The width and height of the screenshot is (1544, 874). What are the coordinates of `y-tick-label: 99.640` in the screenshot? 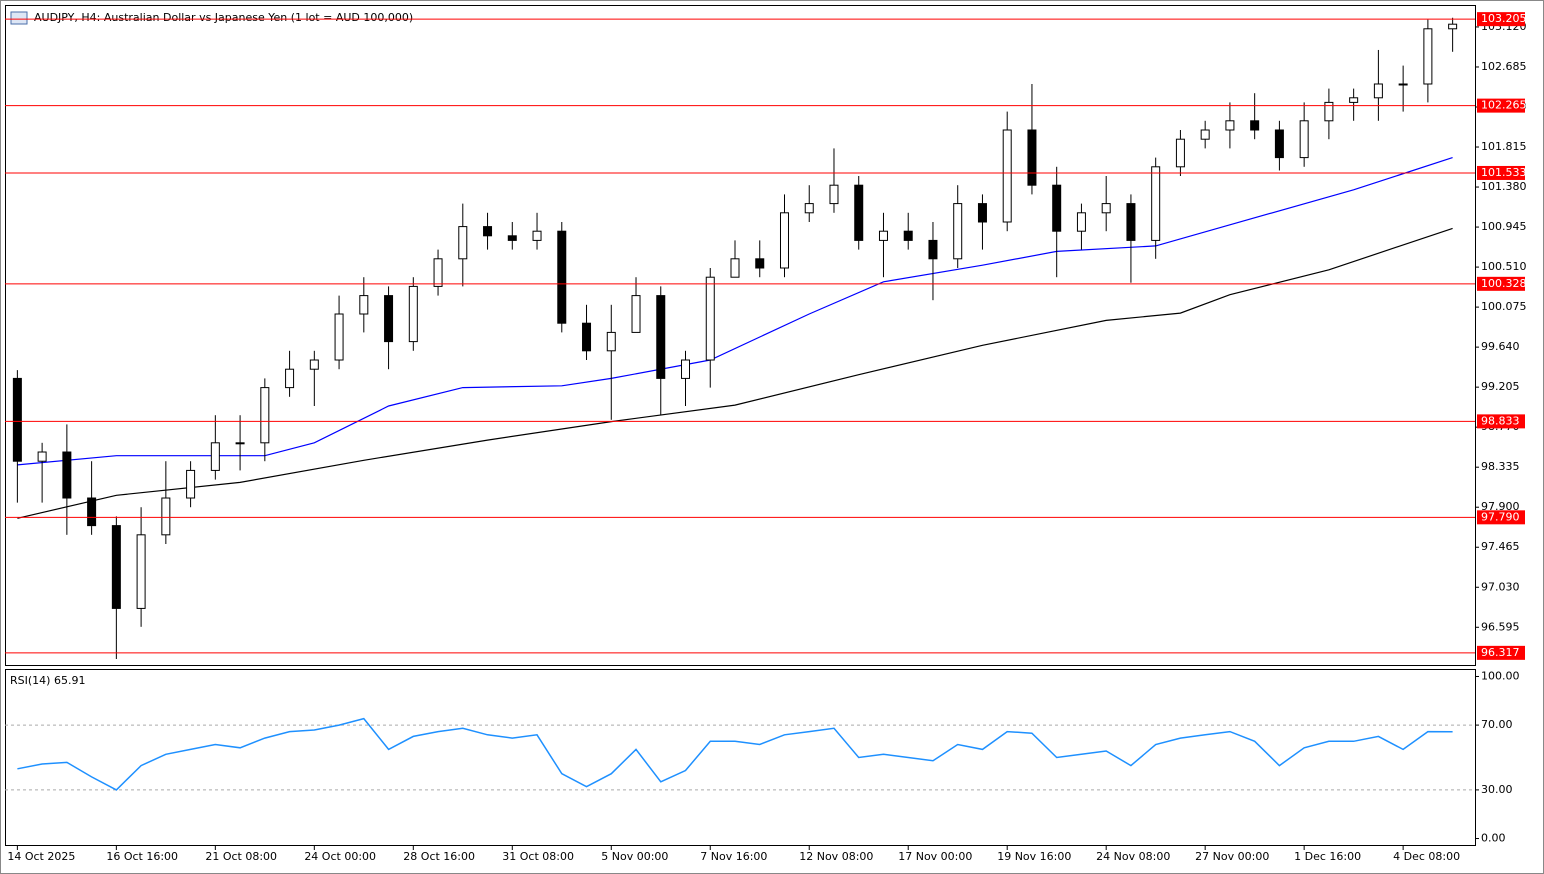 It's located at (1500, 346).